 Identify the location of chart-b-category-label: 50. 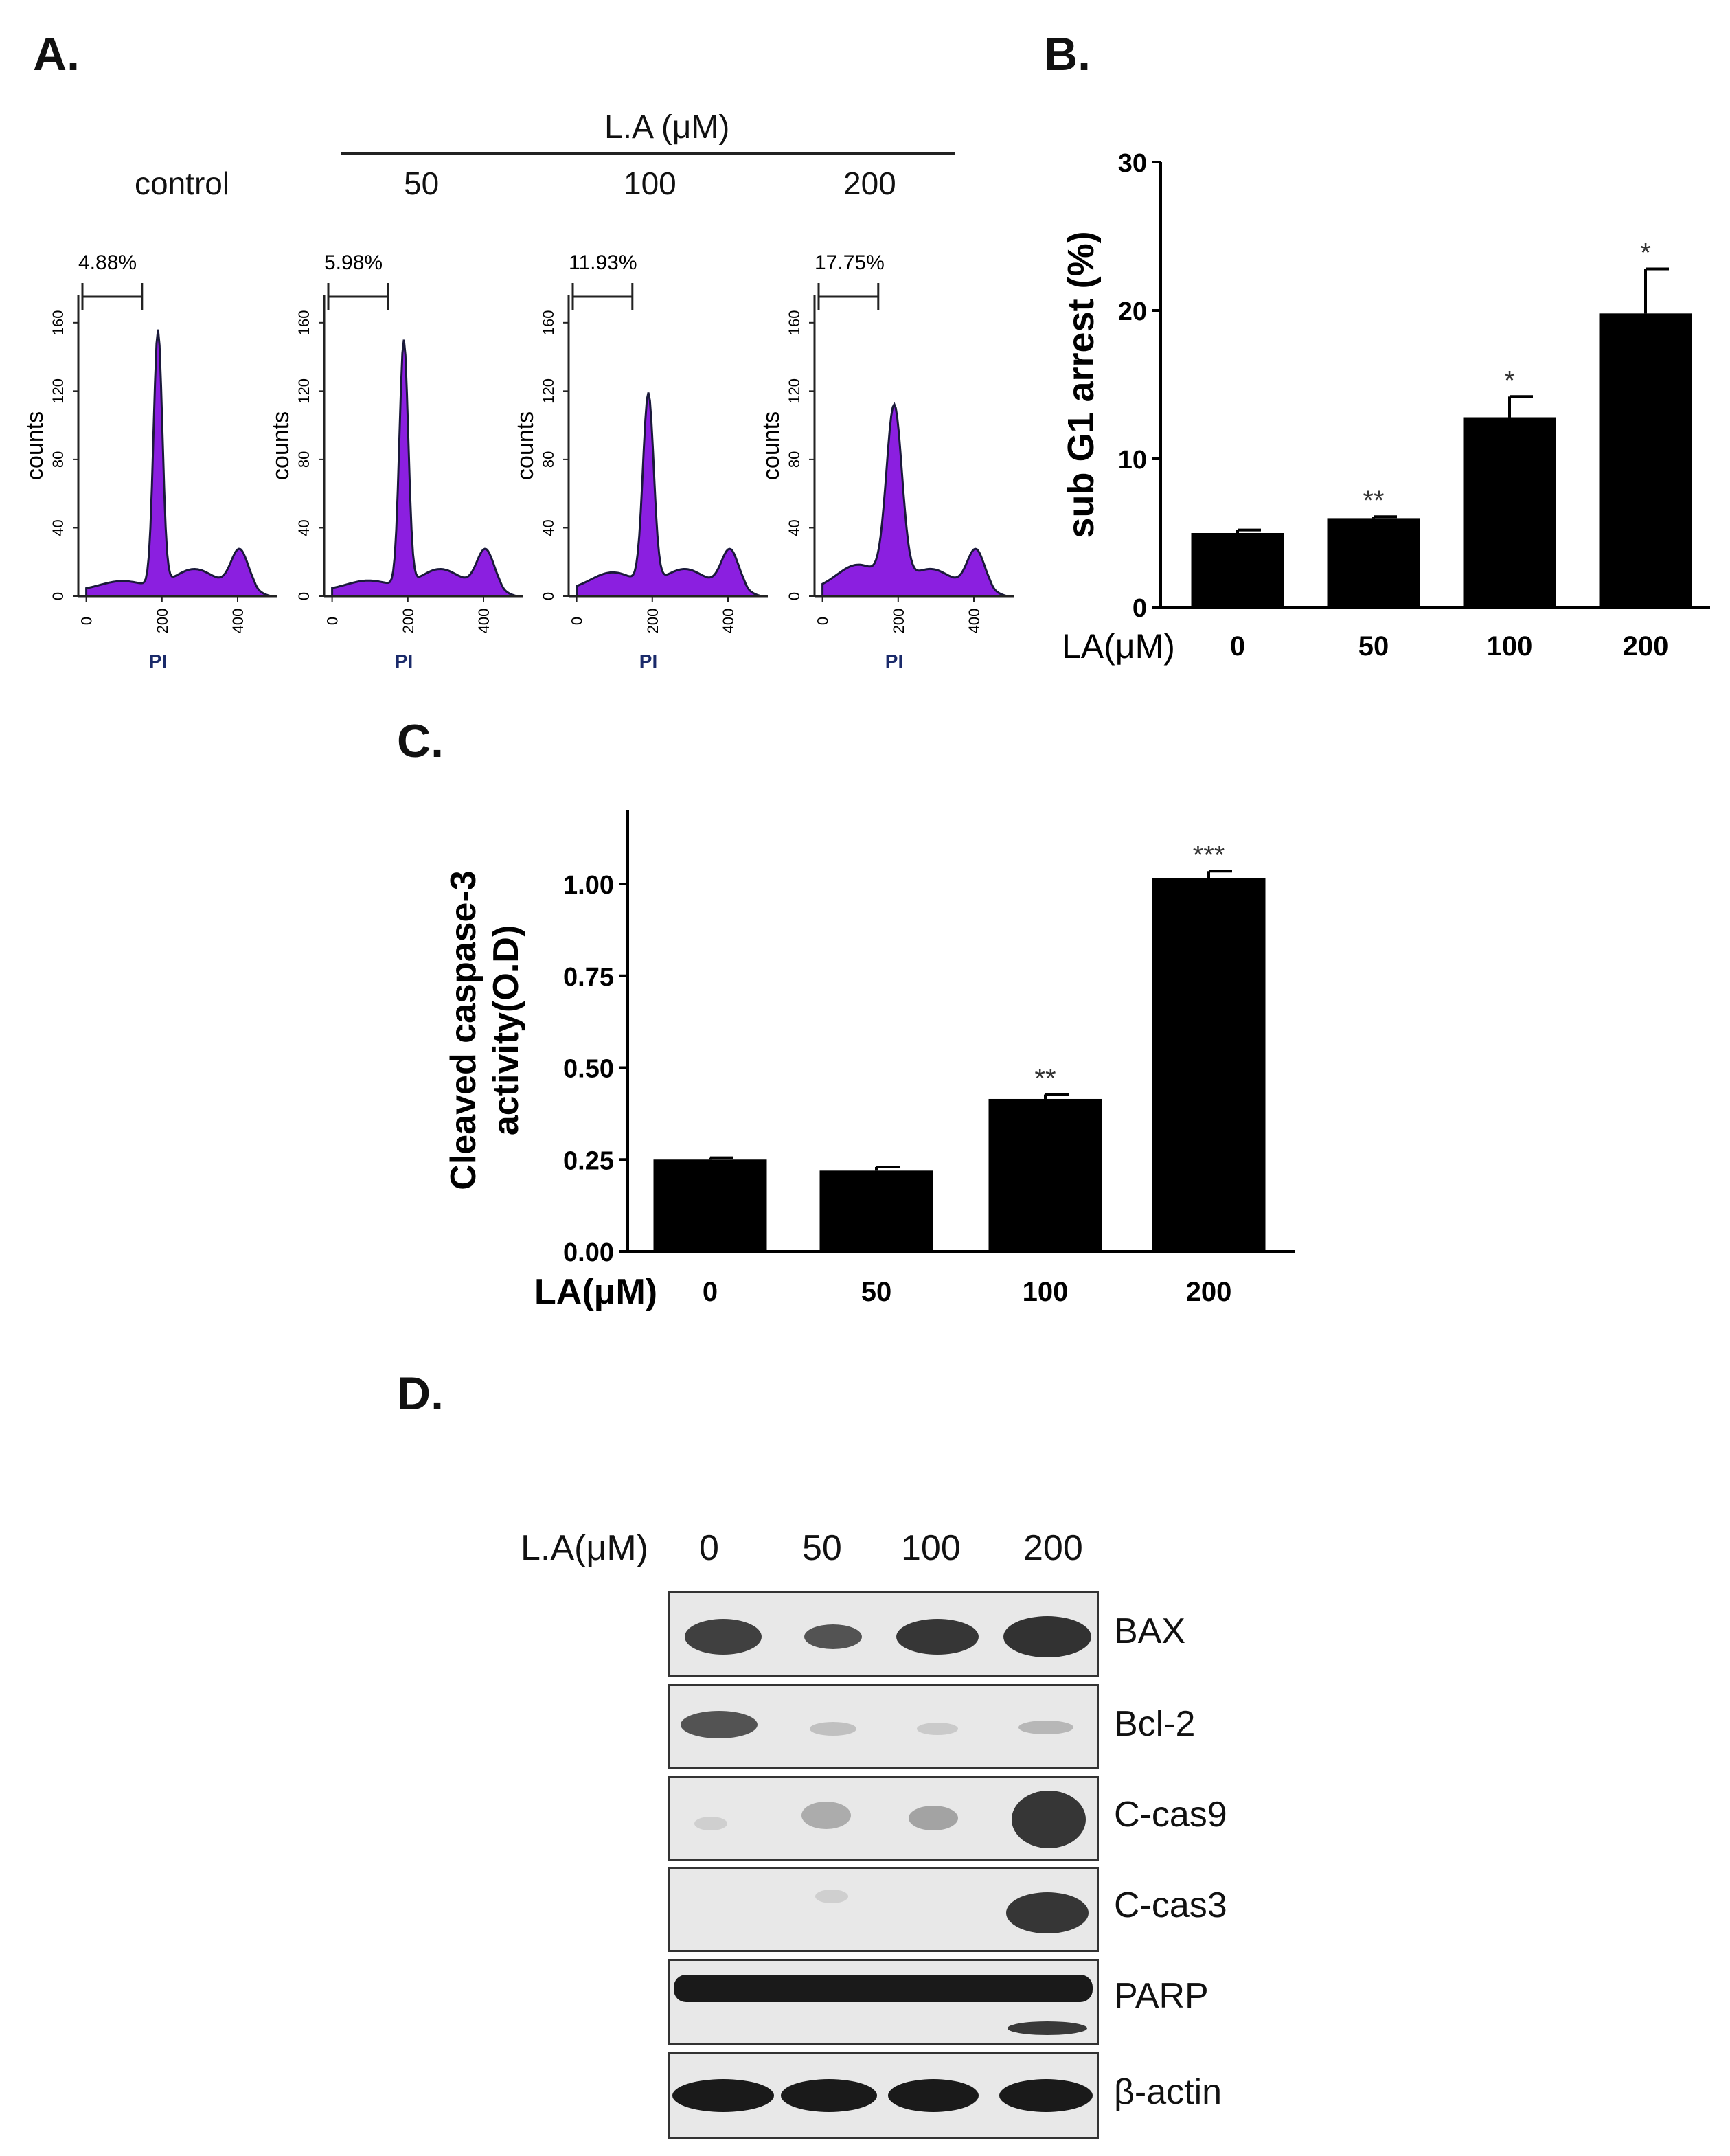
(1373, 646).